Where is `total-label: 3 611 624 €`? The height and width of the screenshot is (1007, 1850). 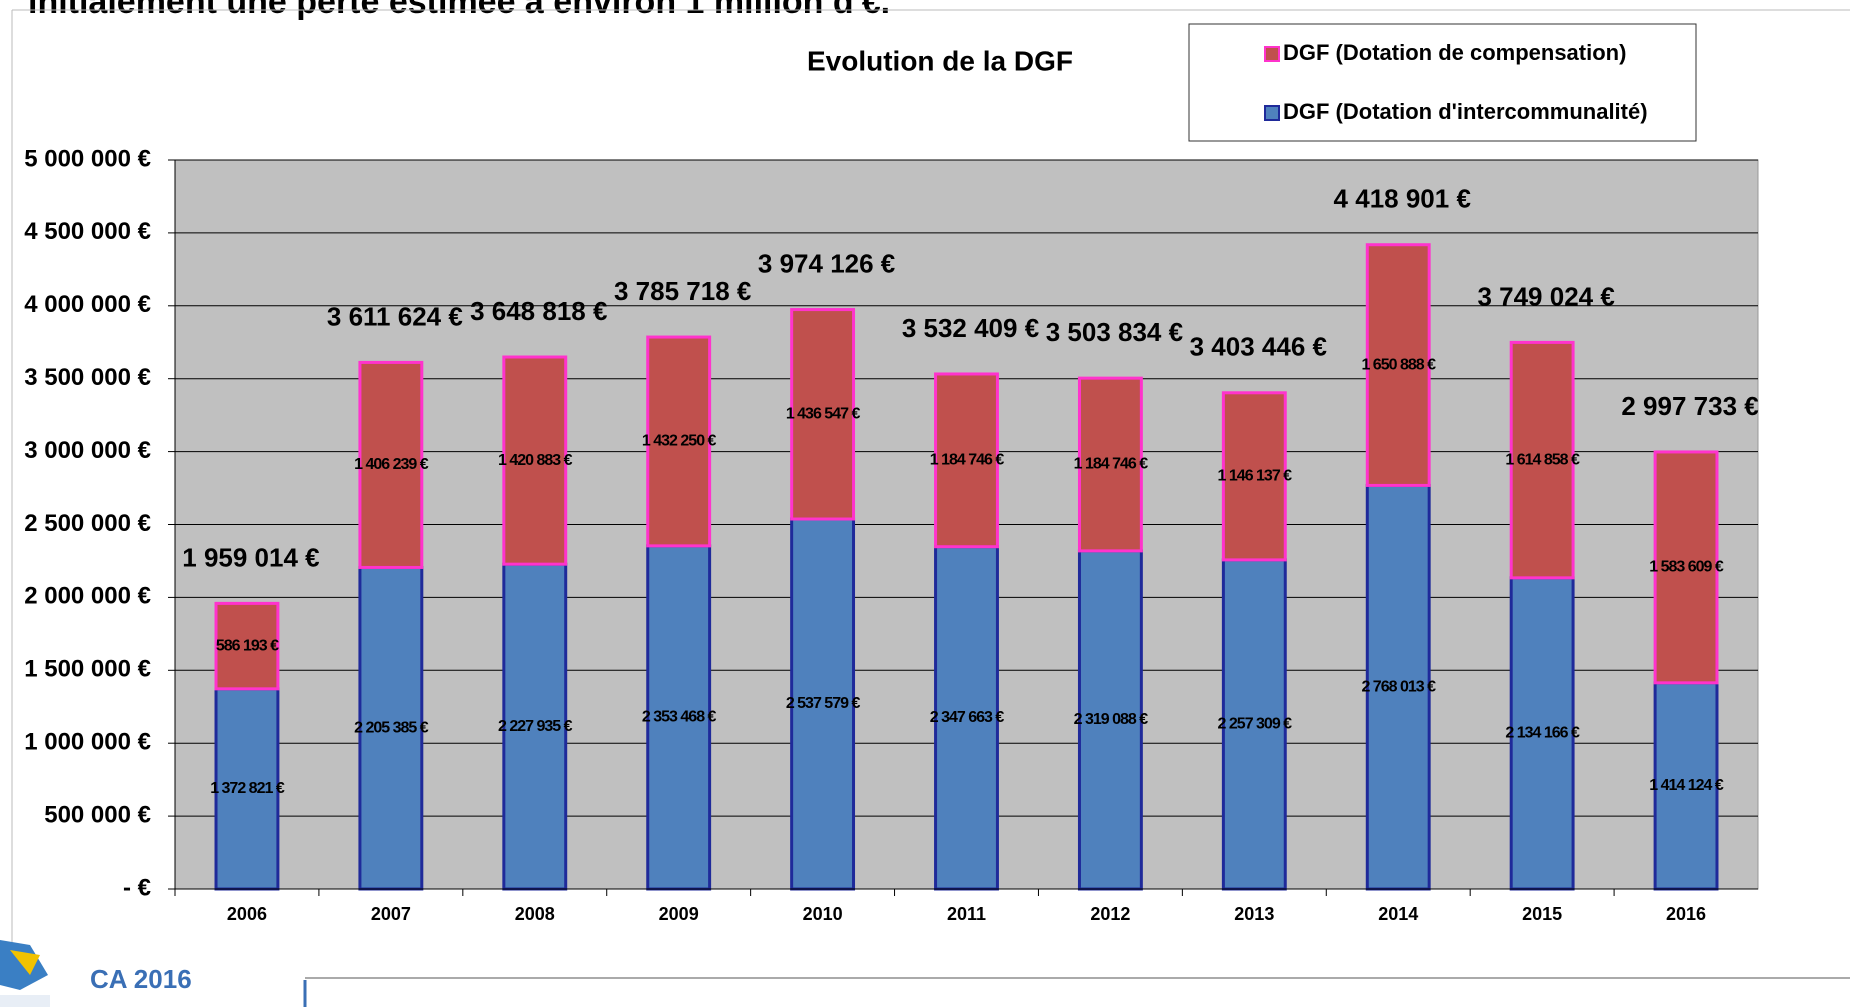 total-label: 3 611 624 € is located at coordinates (395, 316).